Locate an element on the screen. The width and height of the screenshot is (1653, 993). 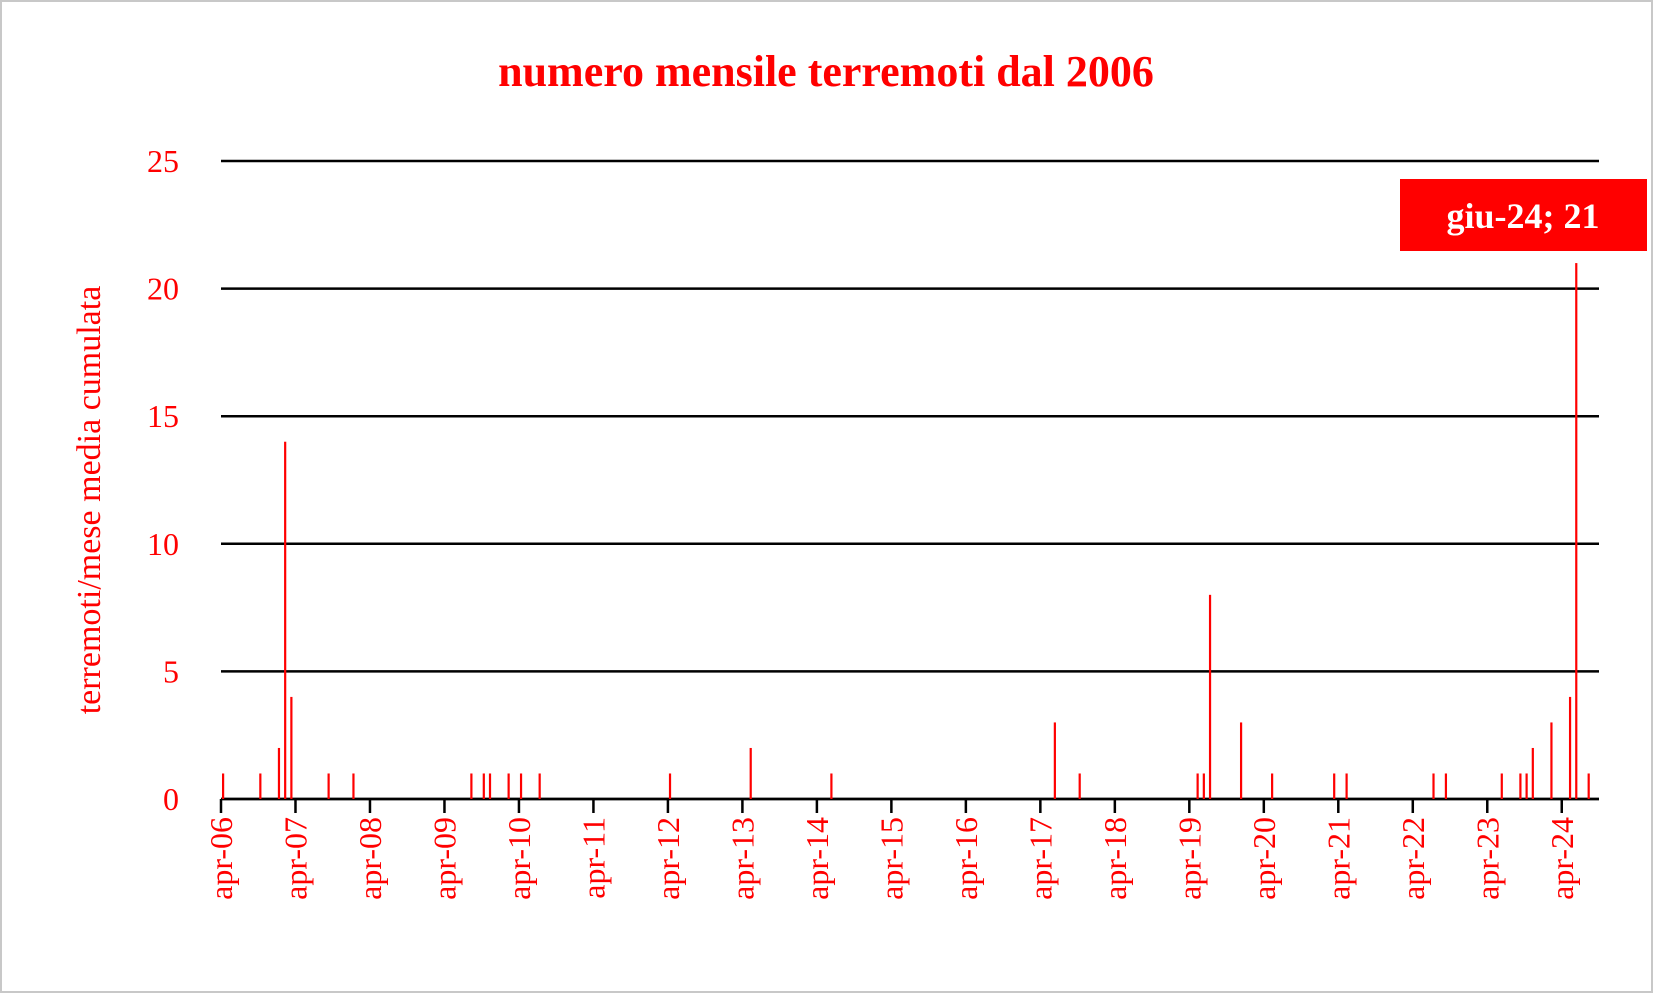
x-tick-label: apr-14 is located at coordinates (817, 858).